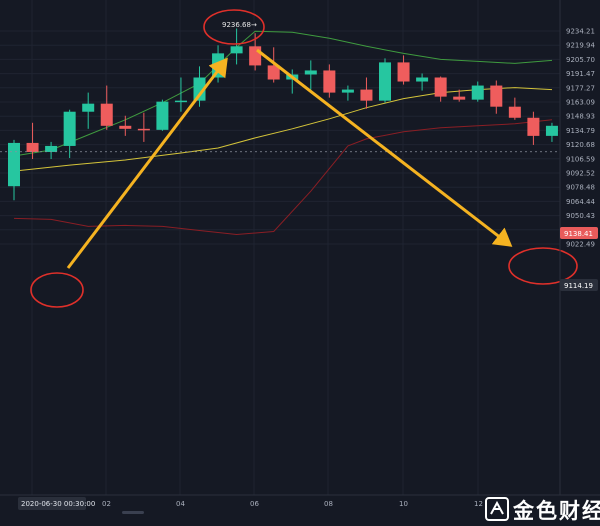 Image resolution: width=600 pixels, height=526 pixels. Describe the element at coordinates (543, 266) in the screenshot. I see `current-circle-annotation` at that location.